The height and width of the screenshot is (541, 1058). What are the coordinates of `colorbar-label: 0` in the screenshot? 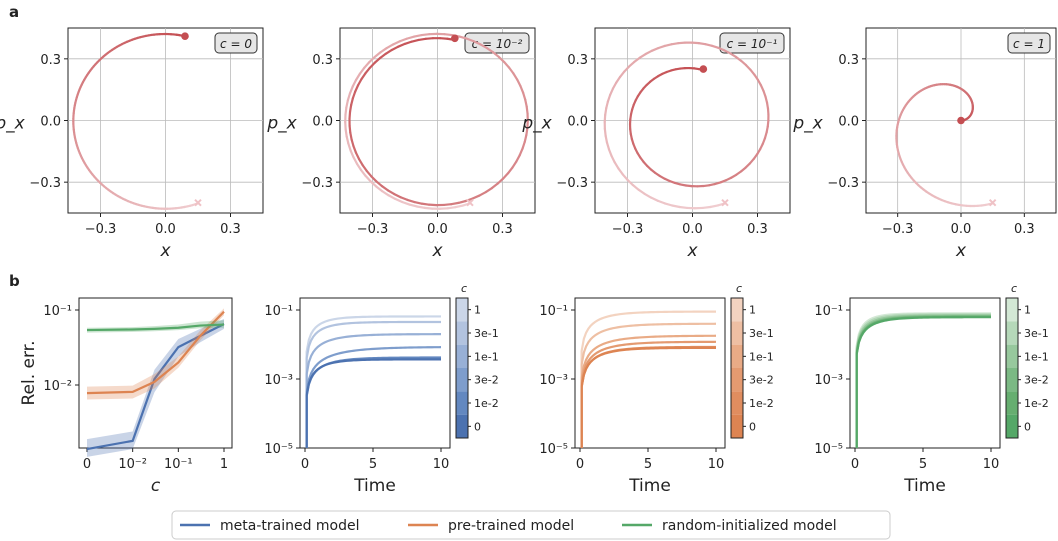 It's located at (477, 426).